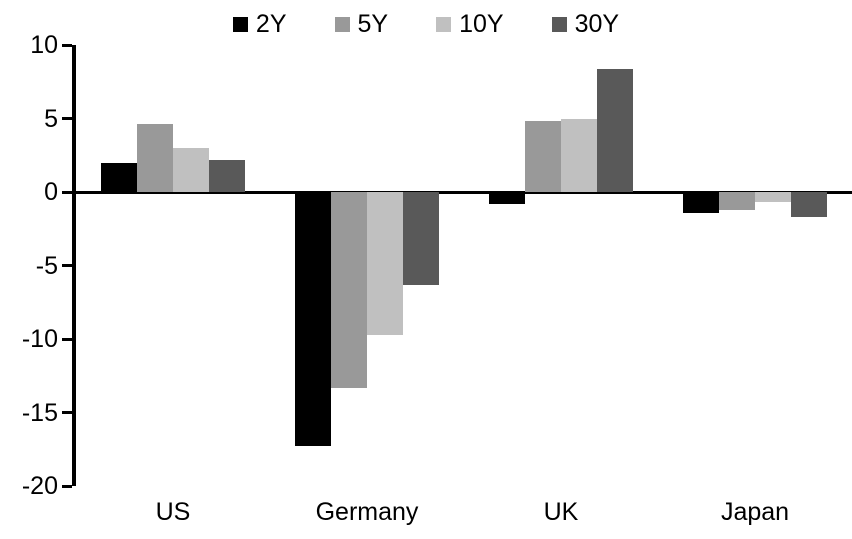  What do you see at coordinates (240, 24) in the screenshot?
I see `legend-swatch-2y` at bounding box center [240, 24].